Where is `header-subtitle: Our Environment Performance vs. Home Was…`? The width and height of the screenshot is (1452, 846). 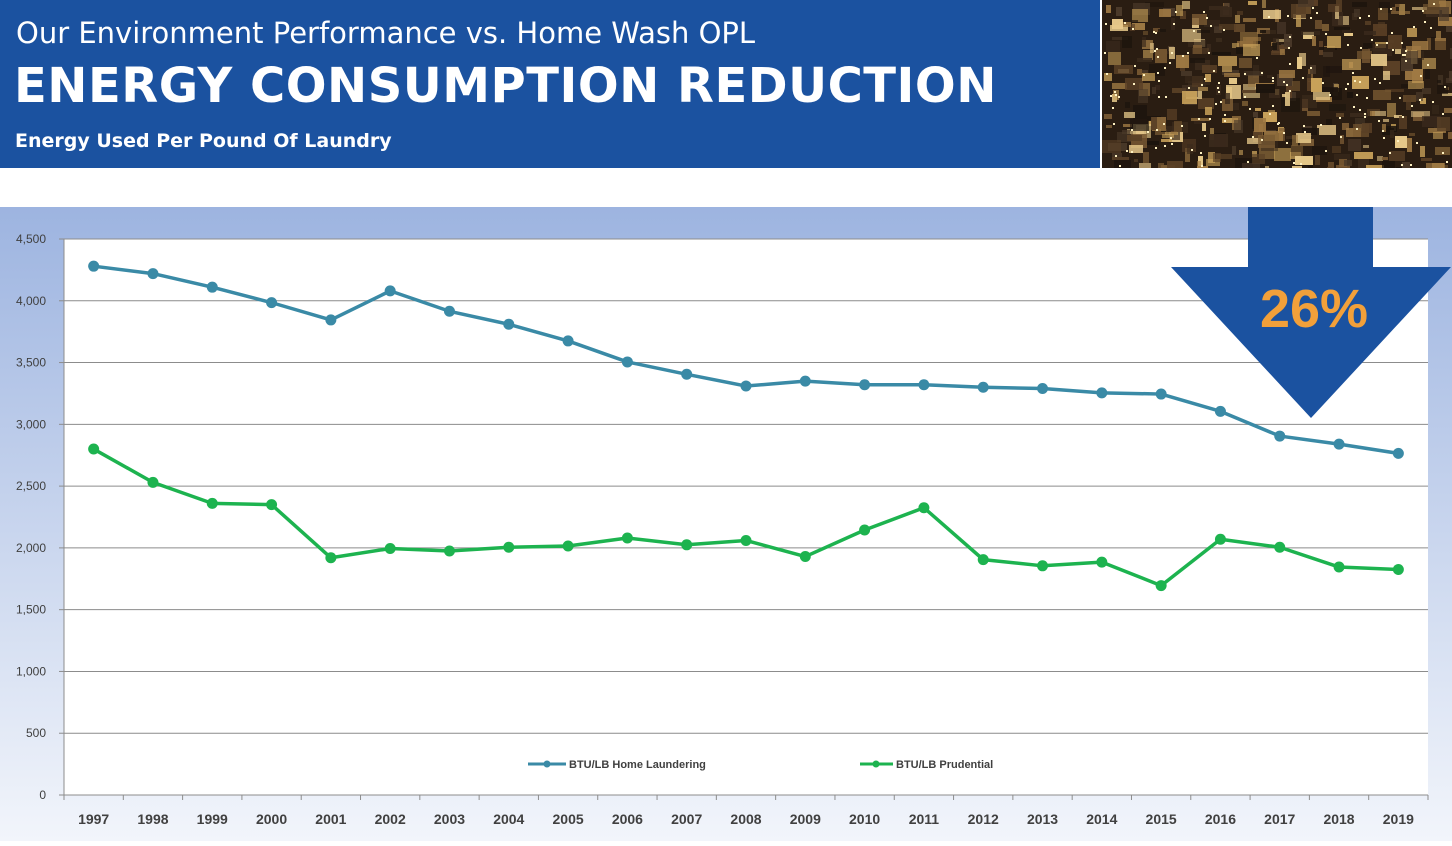 header-subtitle: Our Environment Performance vs. Home Was… is located at coordinates (386, 33).